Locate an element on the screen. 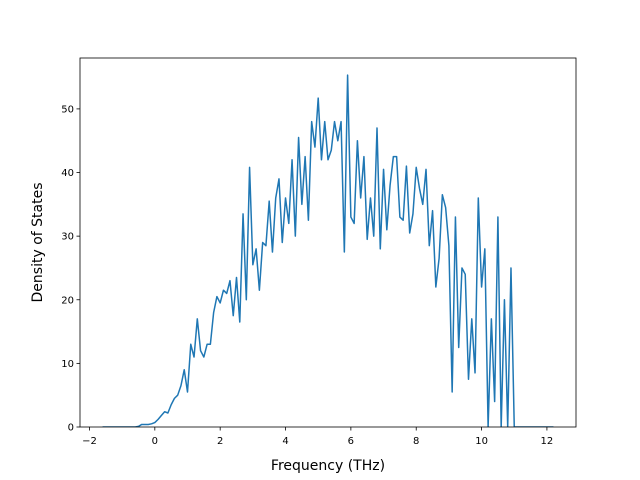 The image size is (640, 480). x-tick-label: 8 is located at coordinates (416, 441).